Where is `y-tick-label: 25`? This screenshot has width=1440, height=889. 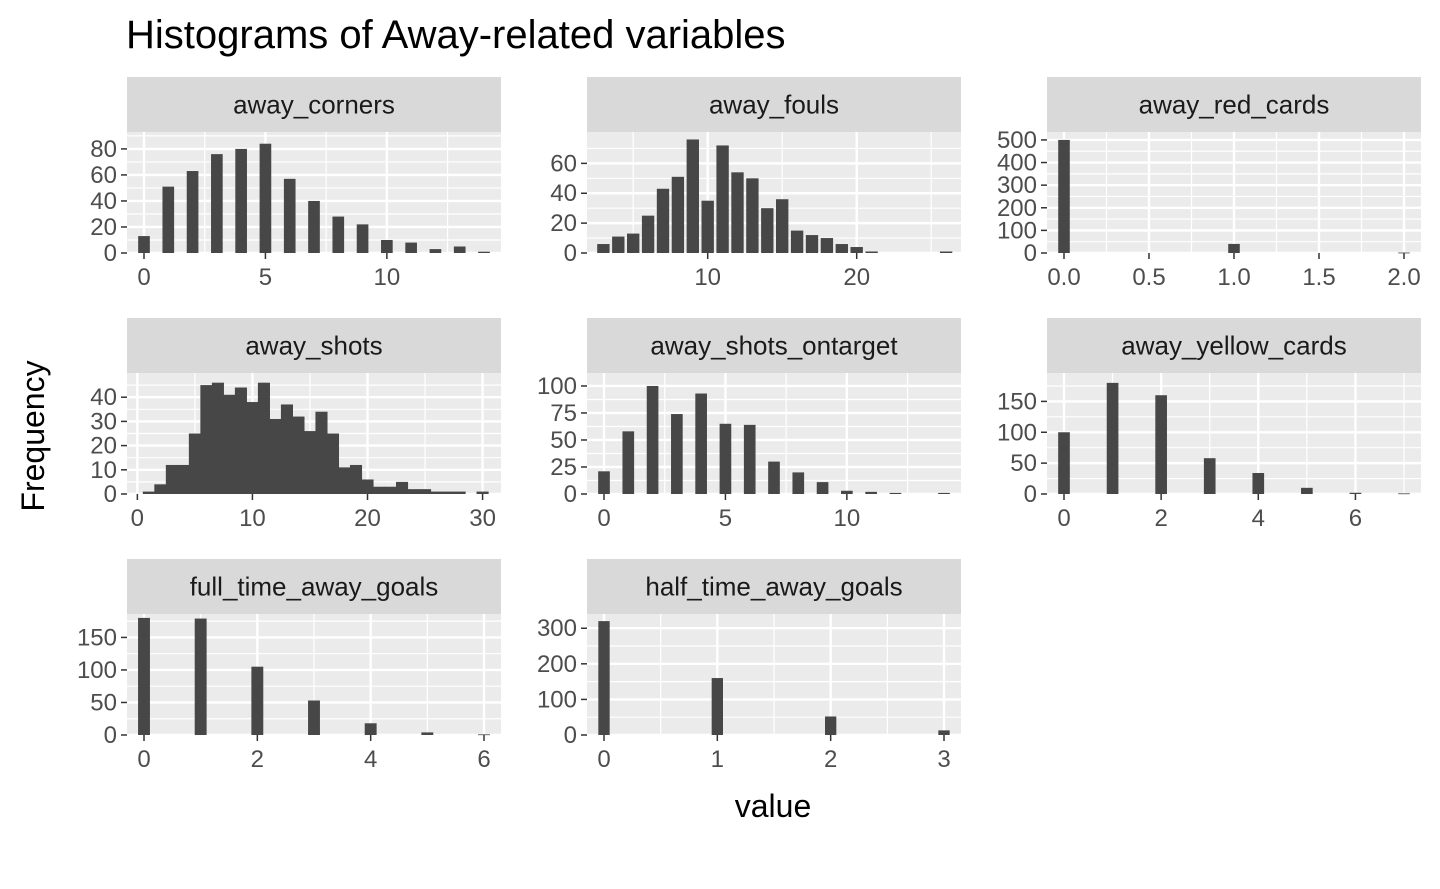
y-tick-label: 25 is located at coordinates (563, 467).